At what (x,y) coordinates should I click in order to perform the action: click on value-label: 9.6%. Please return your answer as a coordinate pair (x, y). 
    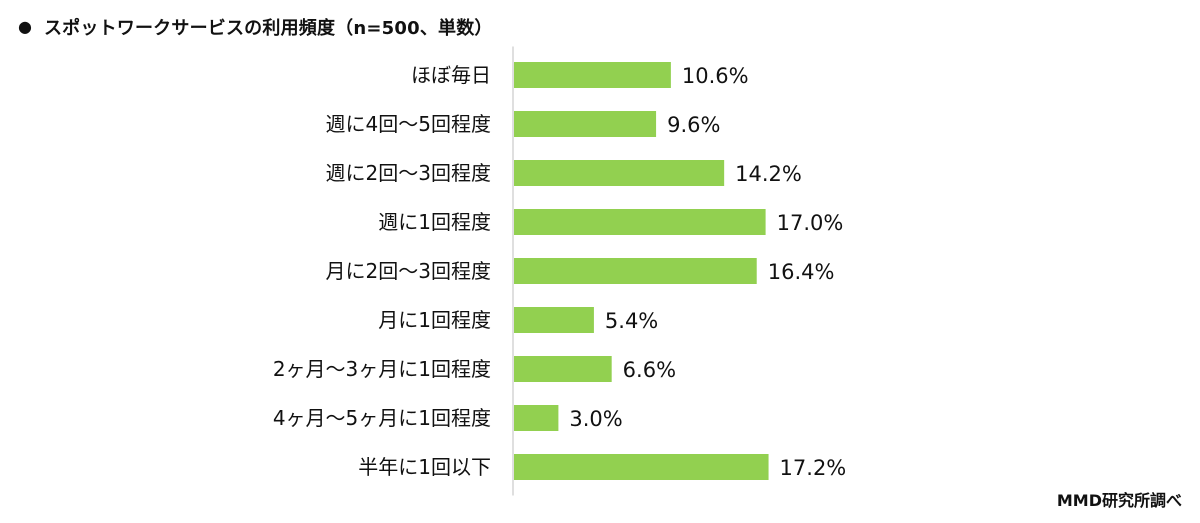
    Looking at the image, I should click on (693, 125).